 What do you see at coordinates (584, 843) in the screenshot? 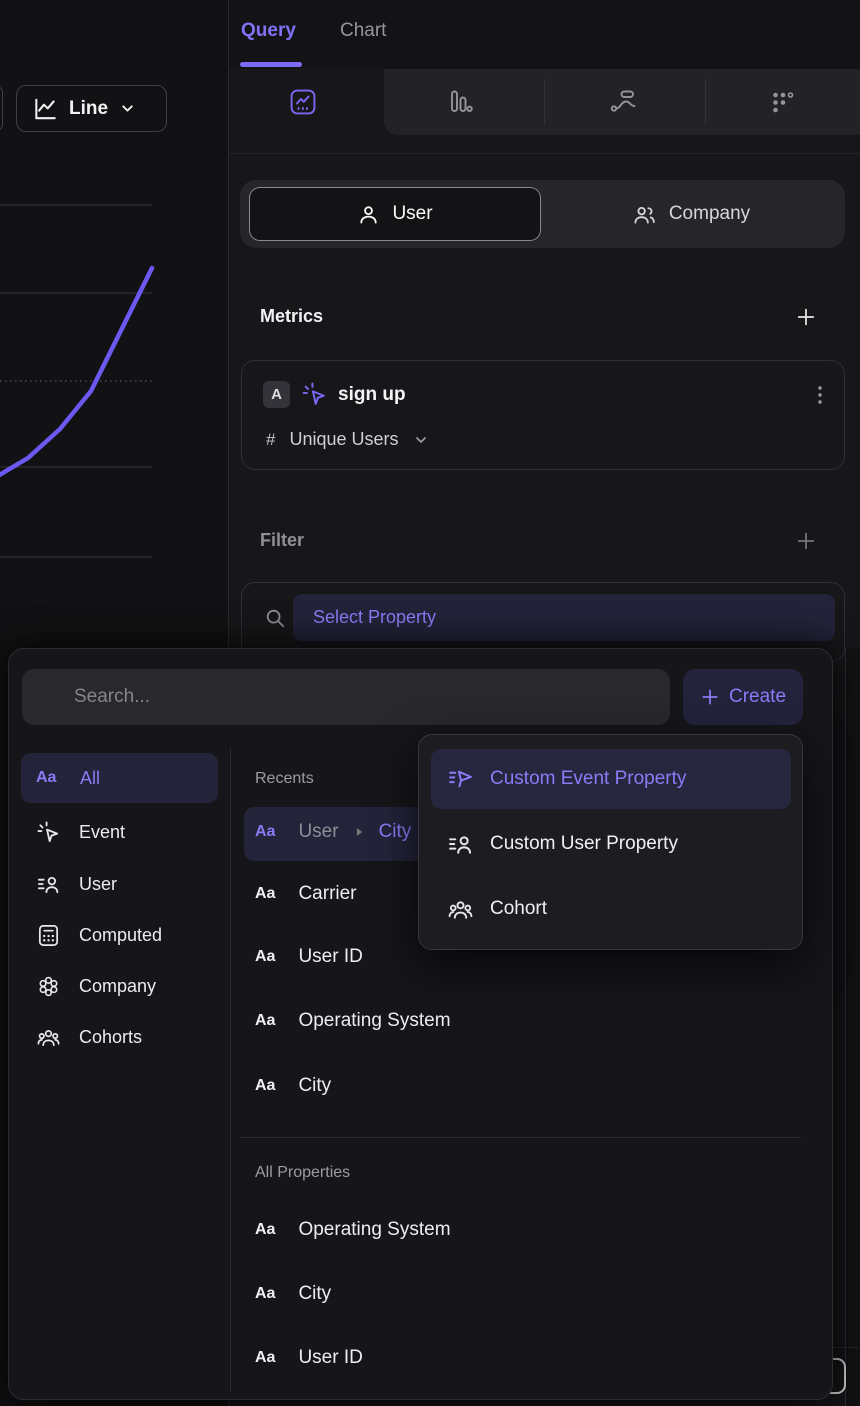
I see `menu-item-label: Custom User Property` at bounding box center [584, 843].